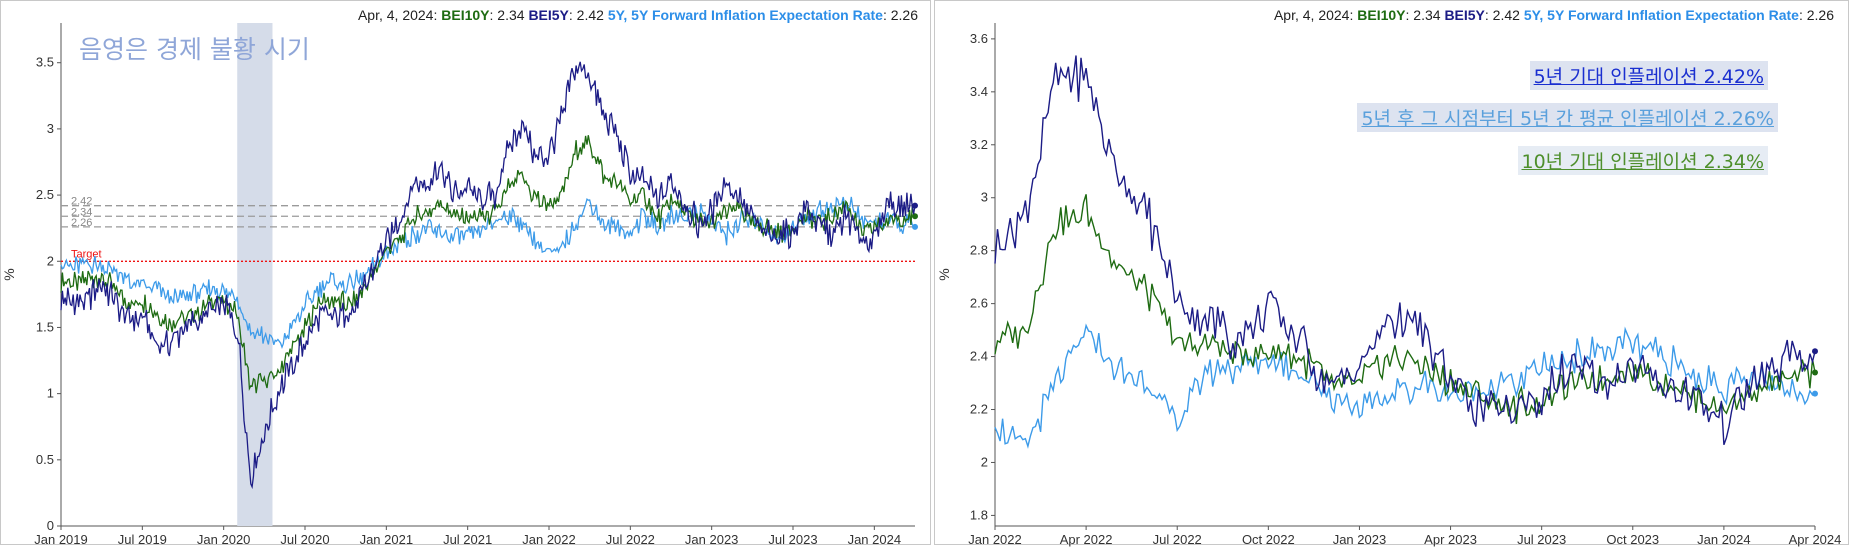  What do you see at coordinates (50, 525) in the screenshot?
I see `y-tick-label: 0` at bounding box center [50, 525].